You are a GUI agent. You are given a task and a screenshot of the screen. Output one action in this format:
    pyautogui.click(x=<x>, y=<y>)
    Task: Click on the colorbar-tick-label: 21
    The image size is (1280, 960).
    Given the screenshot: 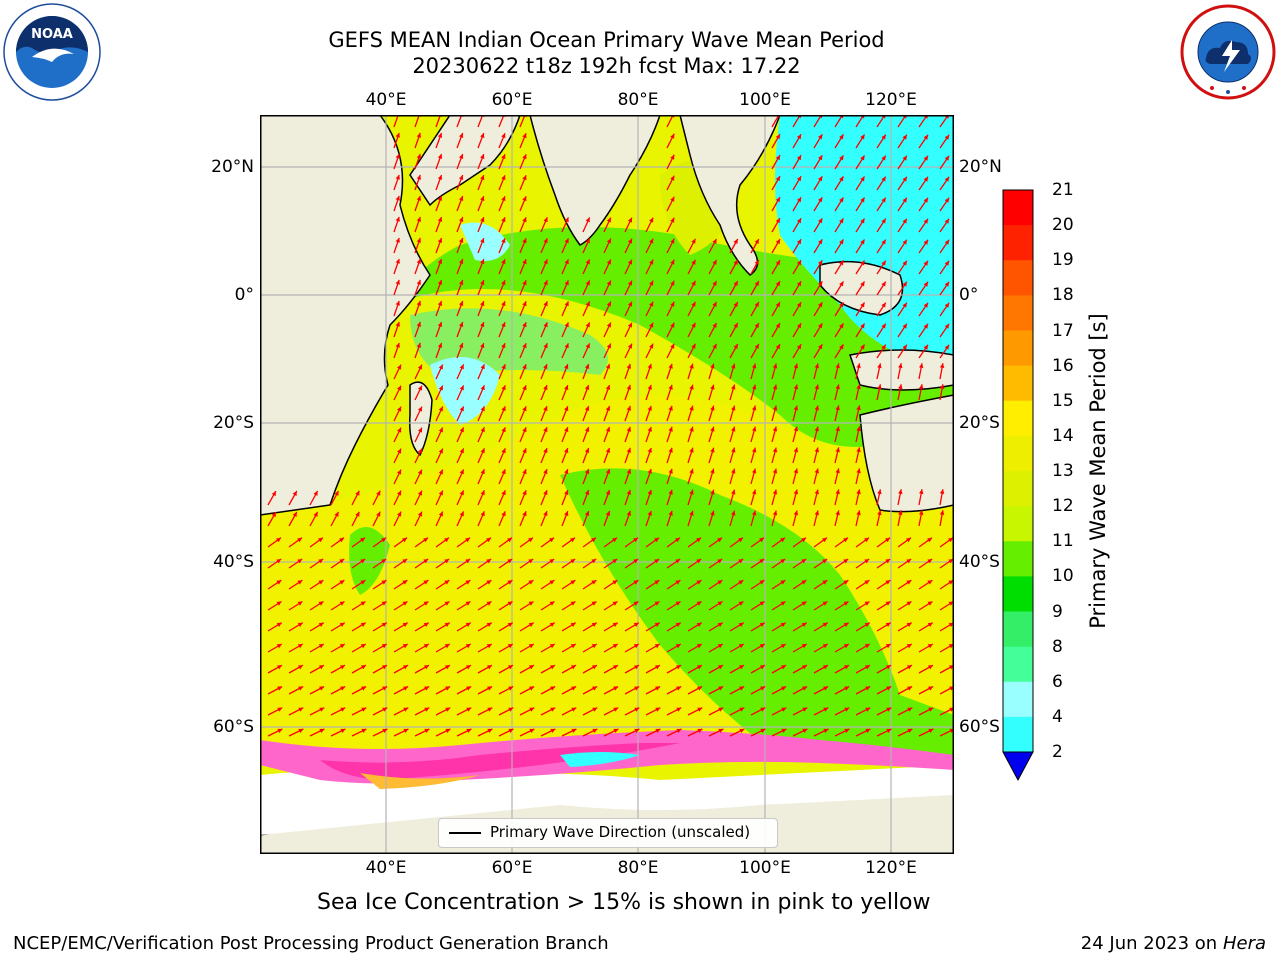 What is the action you would take?
    pyautogui.click(x=1063, y=190)
    